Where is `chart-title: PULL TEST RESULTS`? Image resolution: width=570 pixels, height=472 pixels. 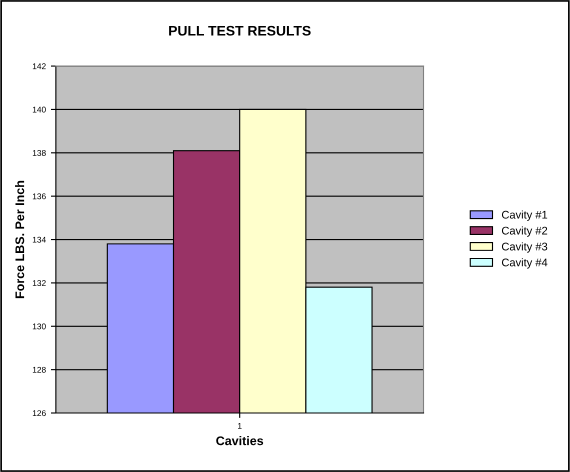
chart-title: PULL TEST RESULTS is located at coordinates (240, 31).